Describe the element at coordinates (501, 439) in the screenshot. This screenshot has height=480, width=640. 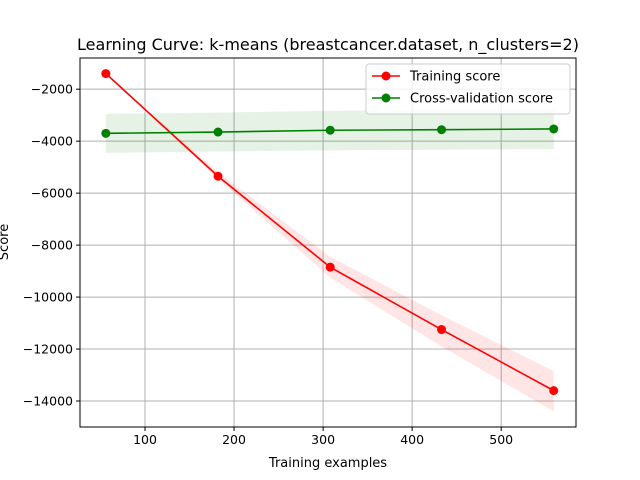
I see `x-tick-label: 500` at that location.